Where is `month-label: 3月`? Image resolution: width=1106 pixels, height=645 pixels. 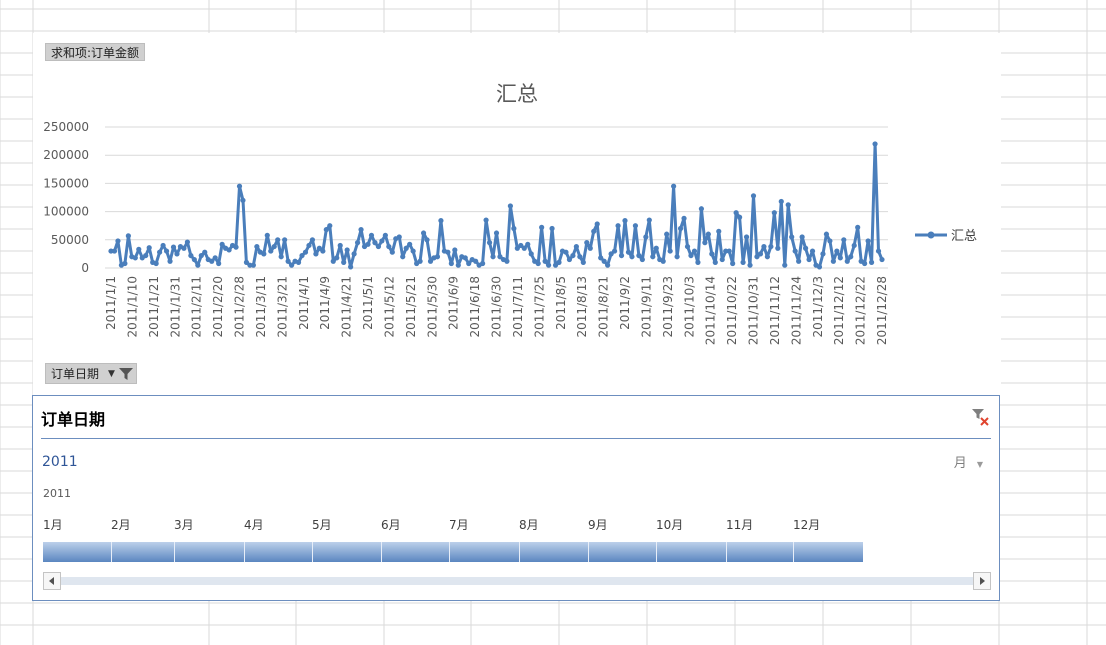 month-label: 3月 is located at coordinates (184, 525).